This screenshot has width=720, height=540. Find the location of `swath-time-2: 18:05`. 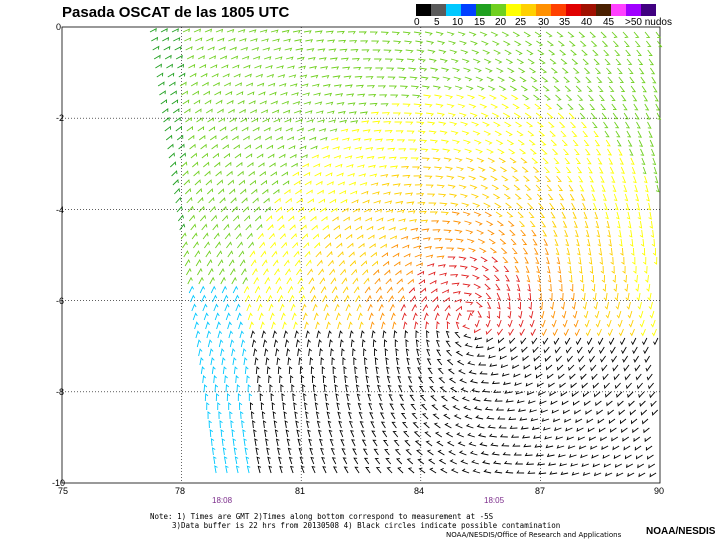

swath-time-2: 18:05 is located at coordinates (494, 500).